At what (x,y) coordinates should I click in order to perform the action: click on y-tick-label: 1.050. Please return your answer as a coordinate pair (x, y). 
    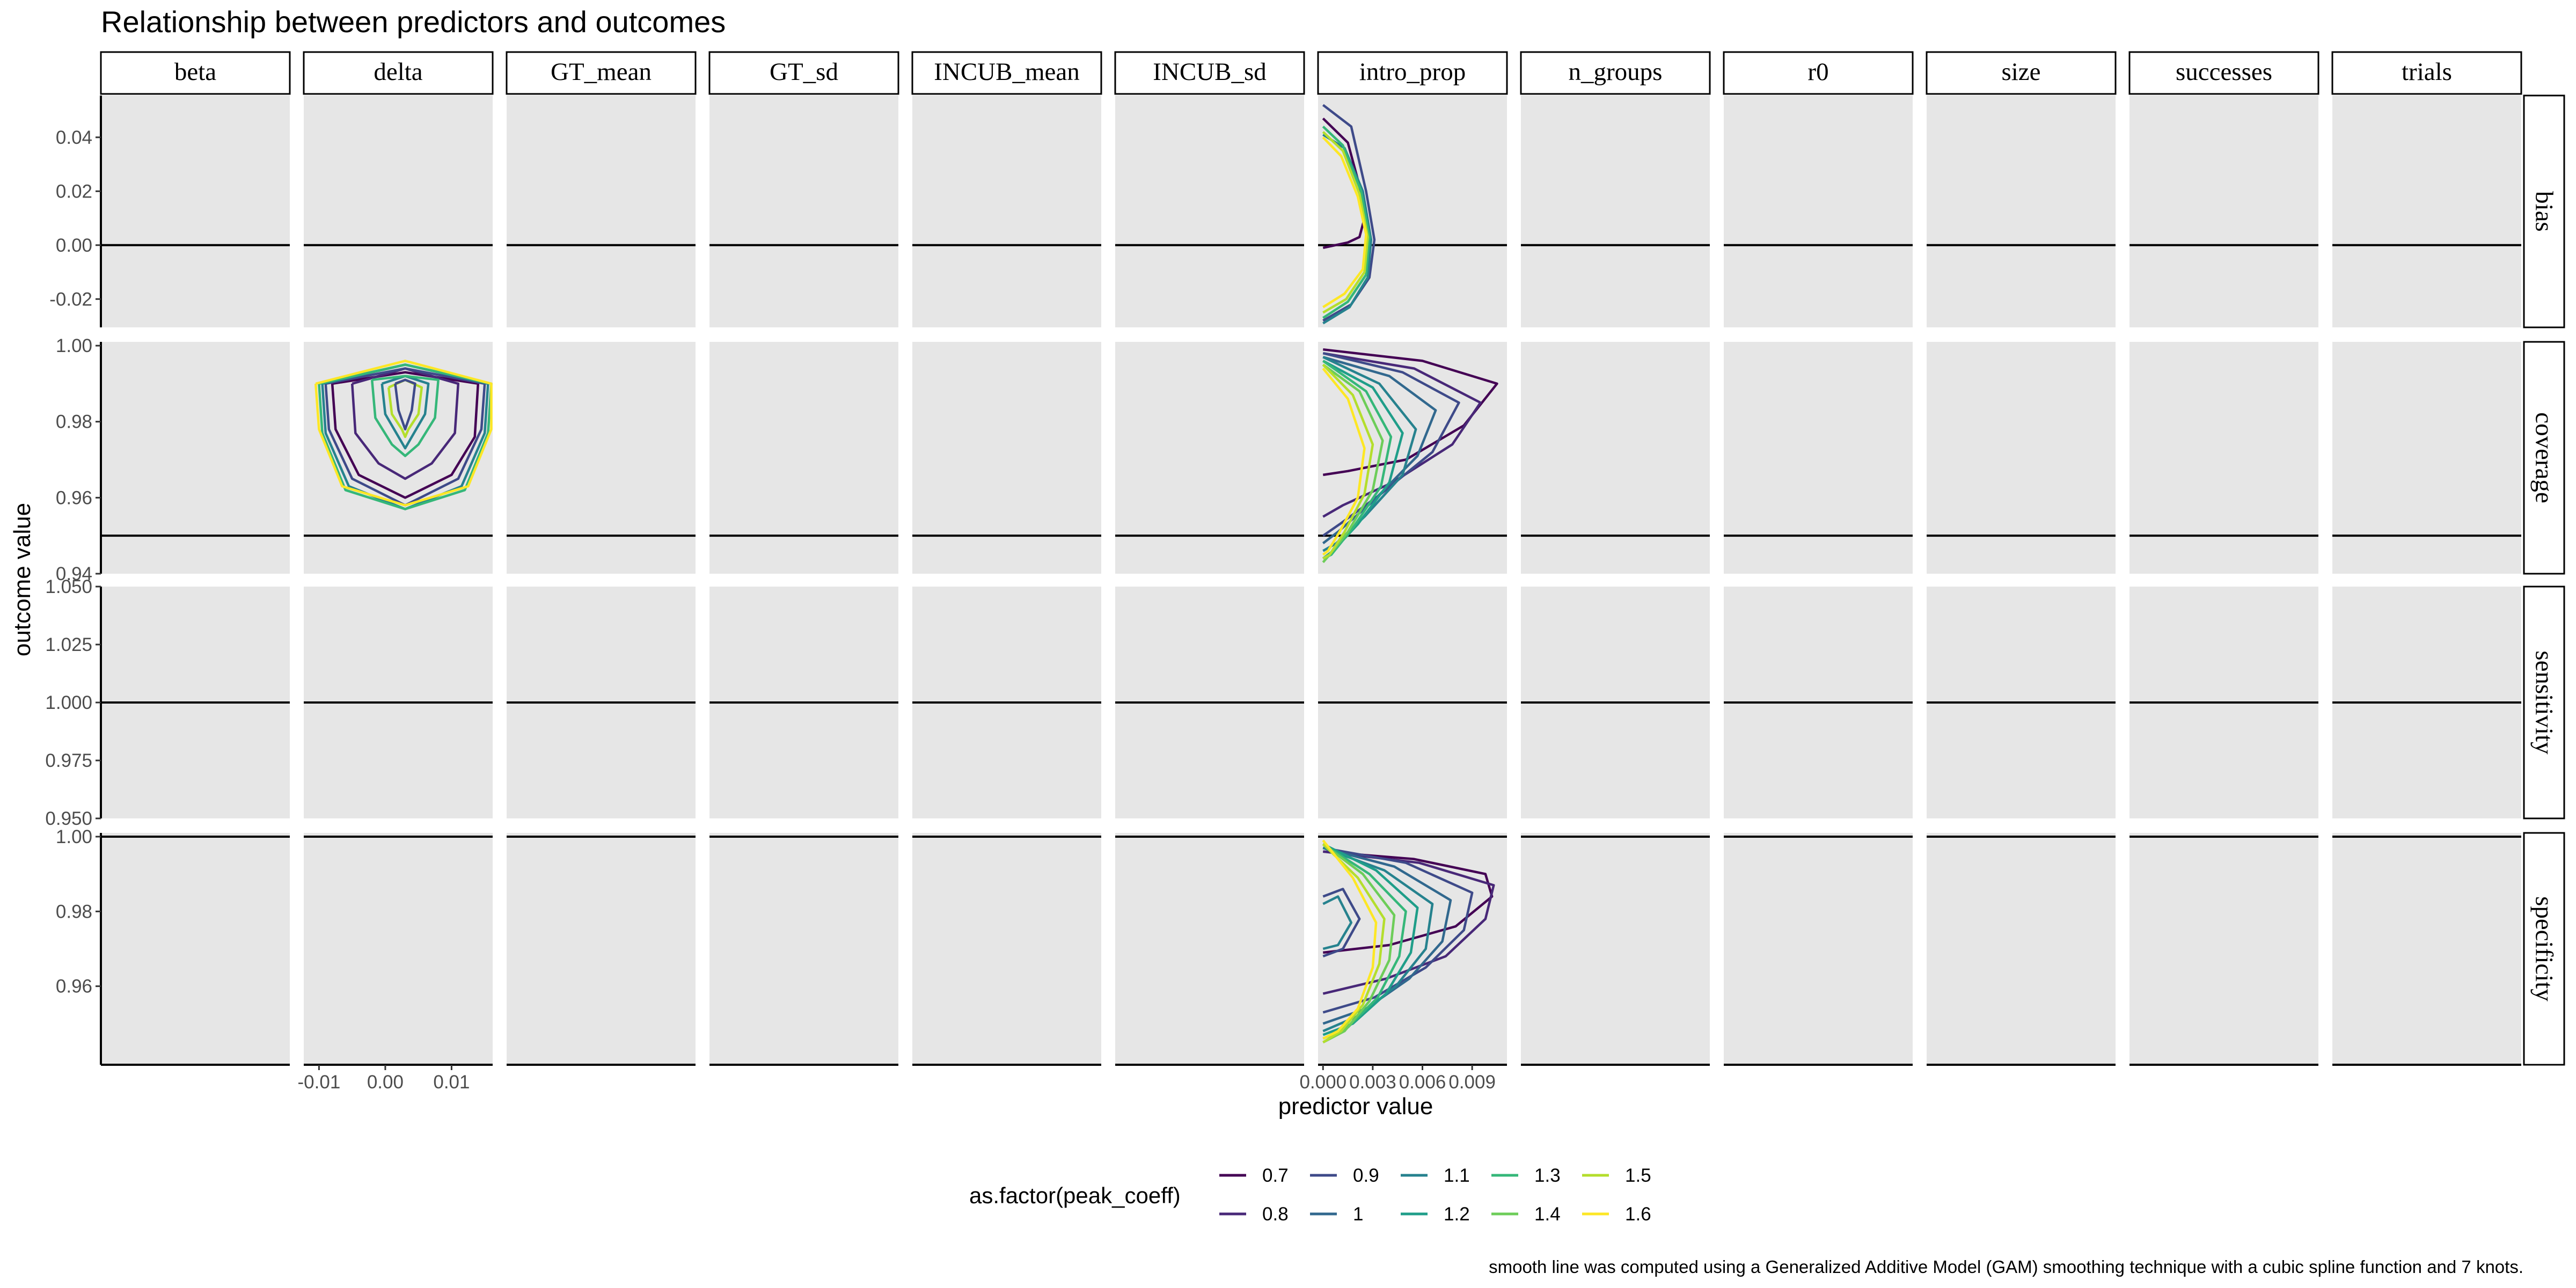
    Looking at the image, I should click on (68, 586).